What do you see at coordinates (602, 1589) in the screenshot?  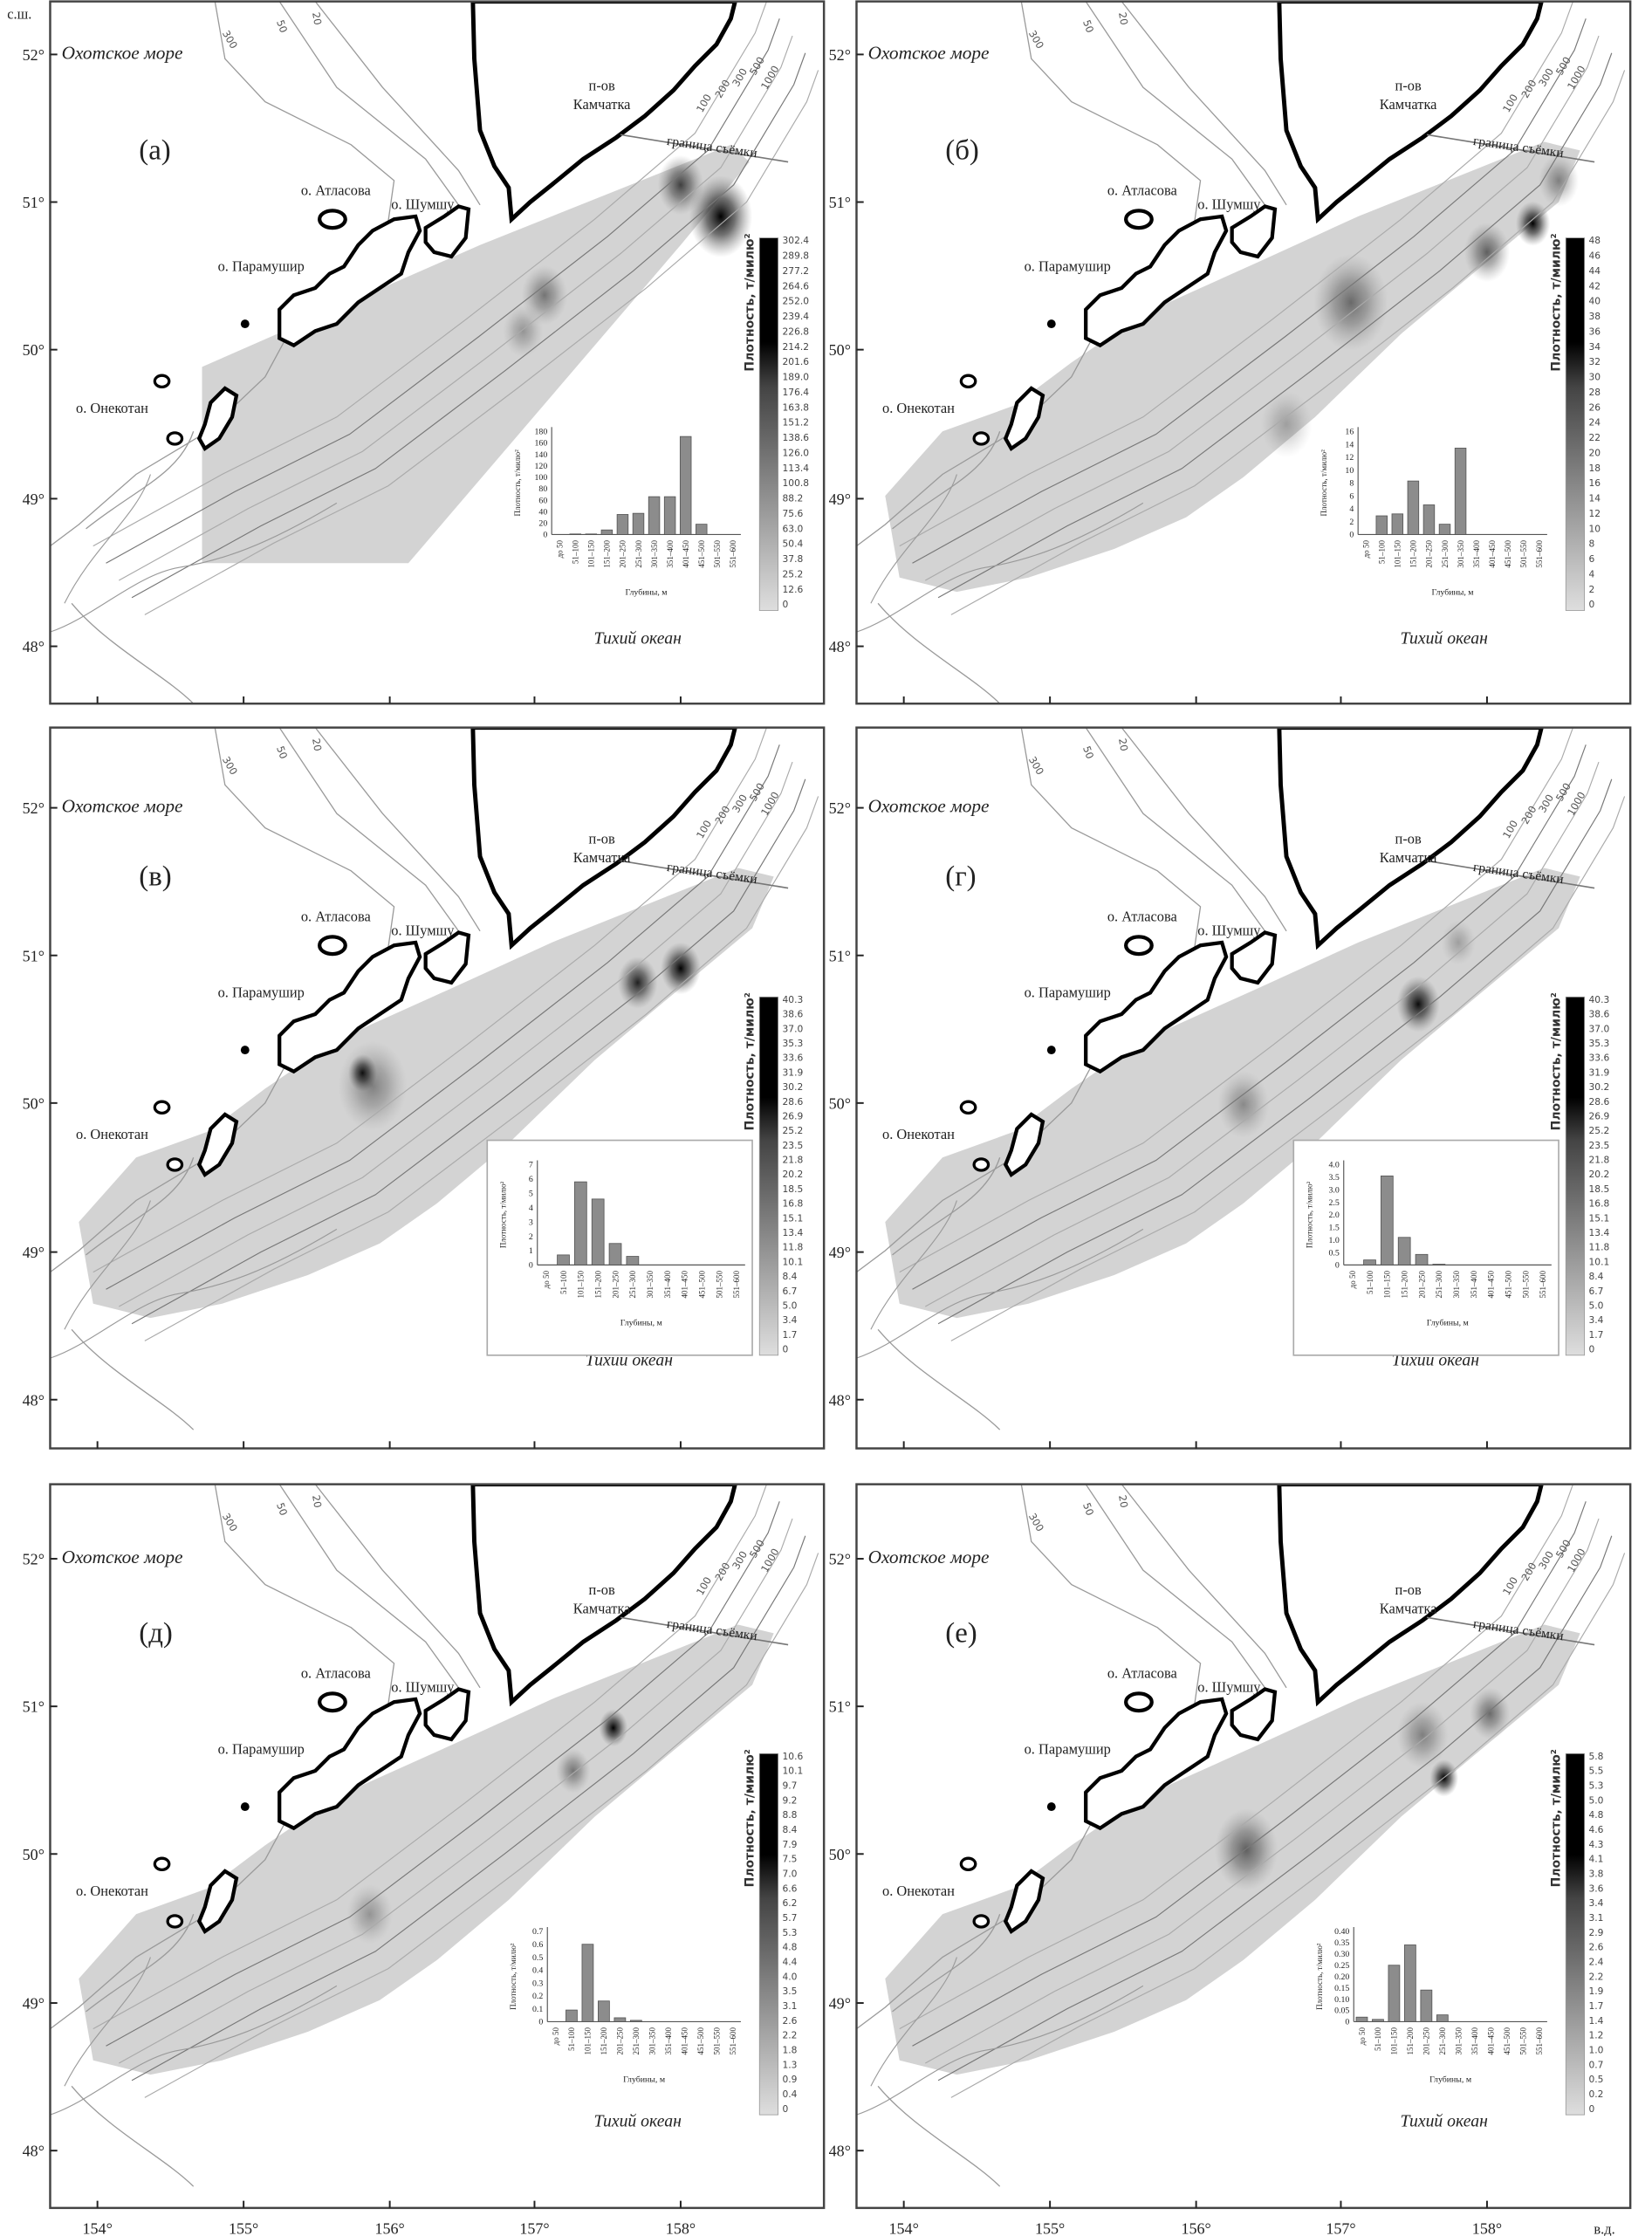 I see `peninsula-label: п-ов` at bounding box center [602, 1589].